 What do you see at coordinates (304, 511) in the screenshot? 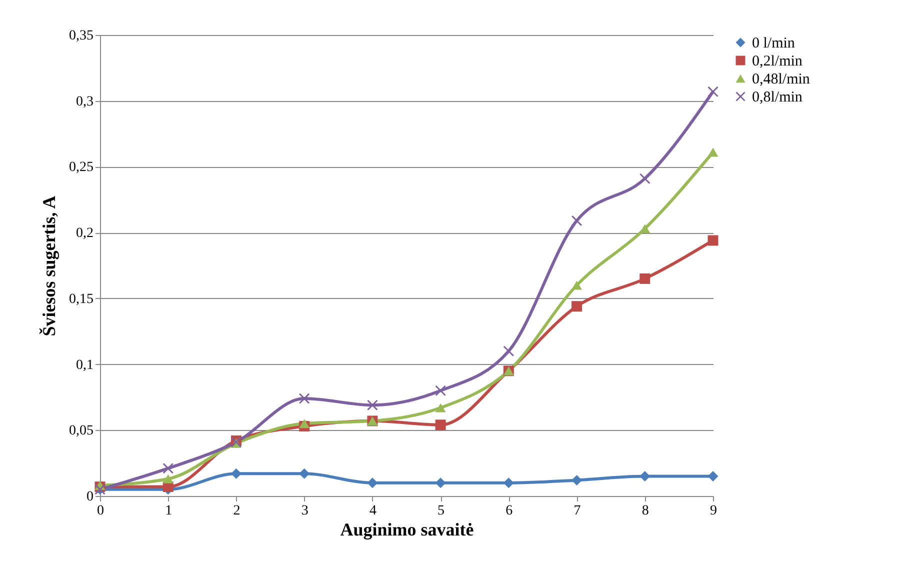
I see `x-tick-label: 3` at bounding box center [304, 511].